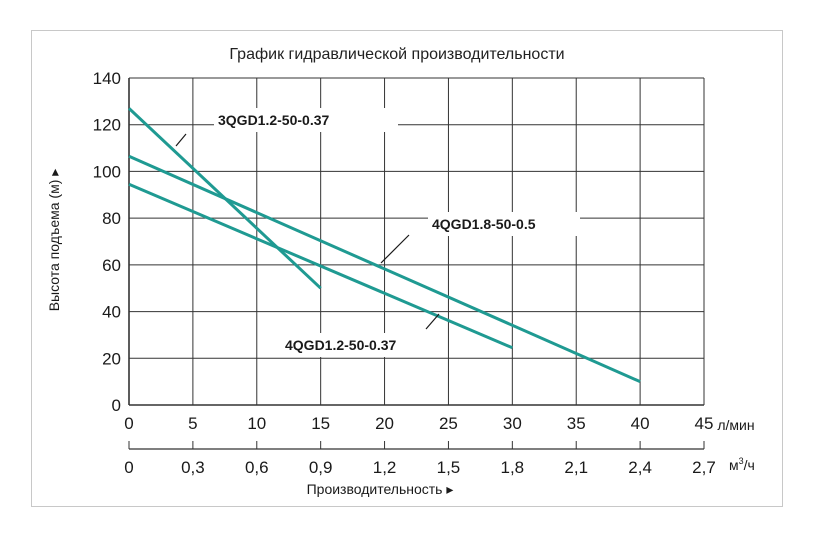 This screenshot has height=541, width=818. I want to click on x2-tick-label: 1,2, so click(385, 467).